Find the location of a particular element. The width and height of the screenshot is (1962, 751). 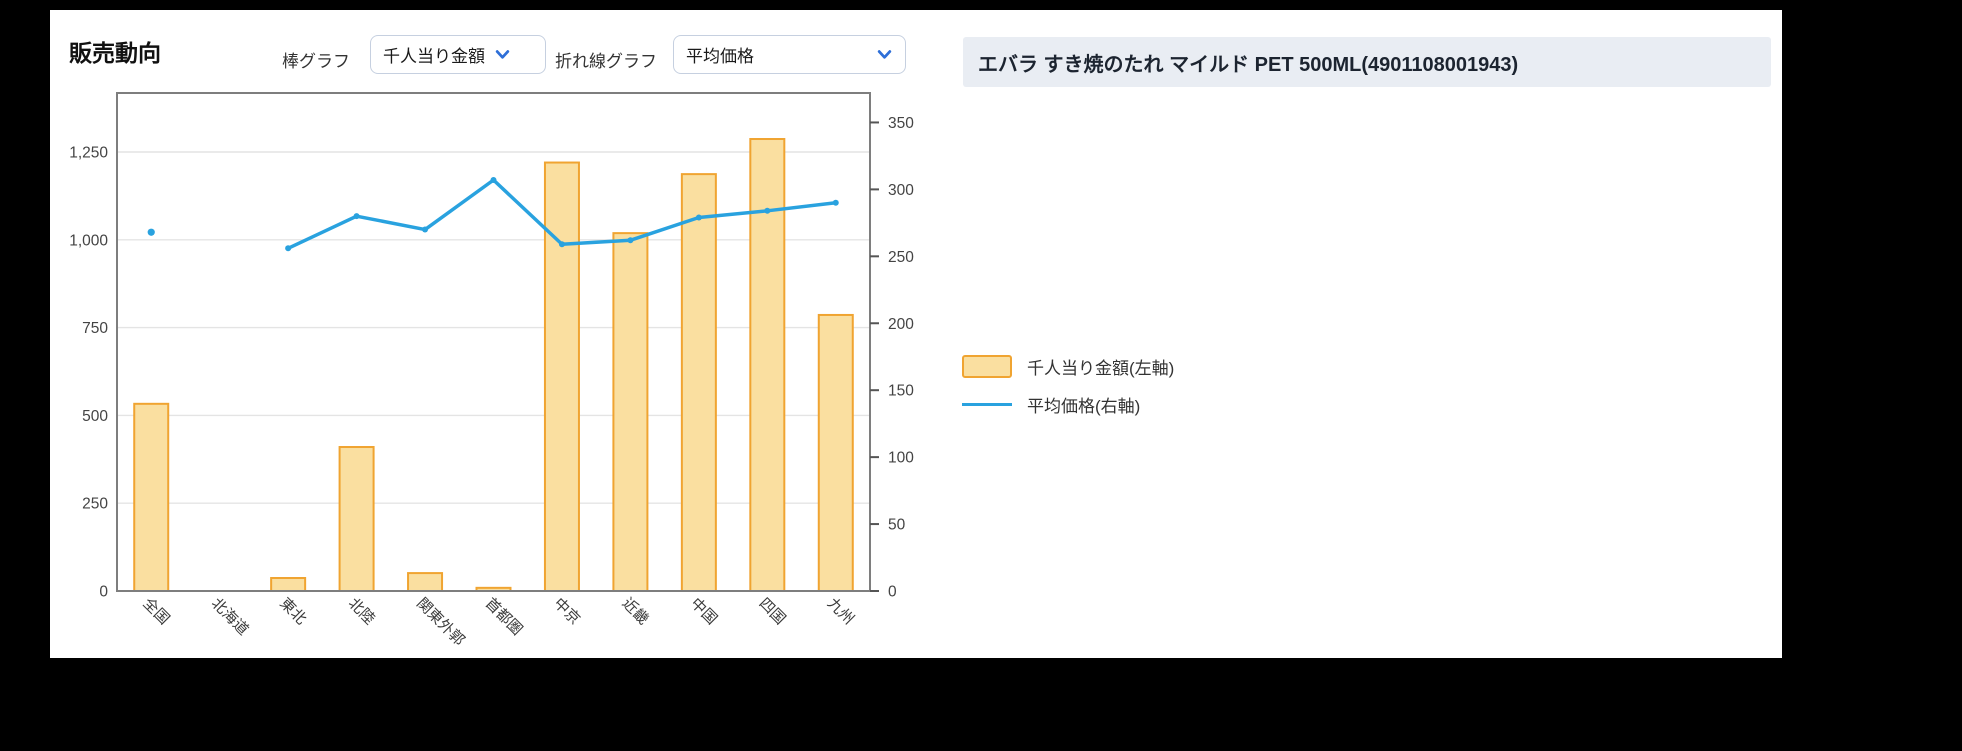

bar-graph-label: 棒グラフ is located at coordinates (316, 61).